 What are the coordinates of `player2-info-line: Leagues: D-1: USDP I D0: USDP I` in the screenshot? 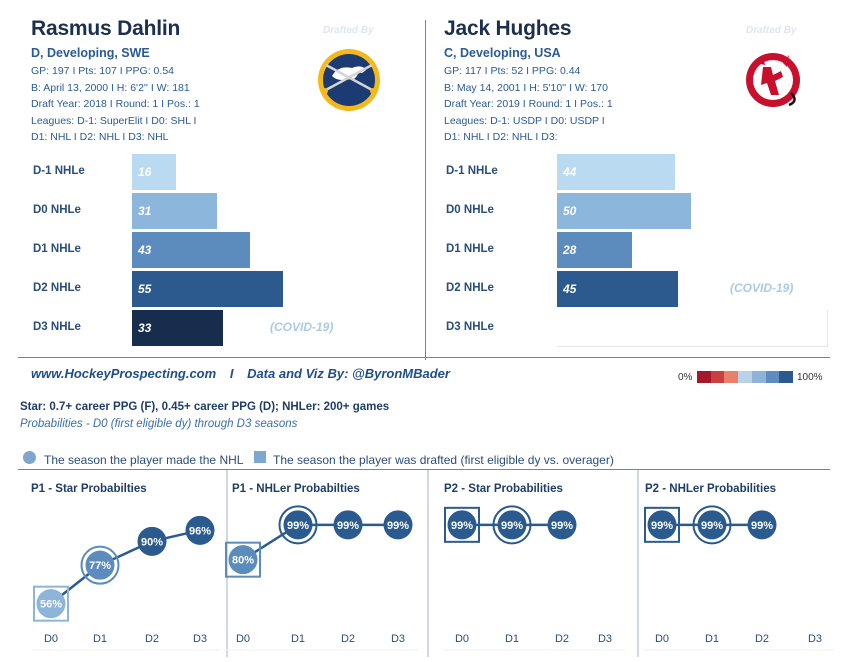 It's located at (524, 120).